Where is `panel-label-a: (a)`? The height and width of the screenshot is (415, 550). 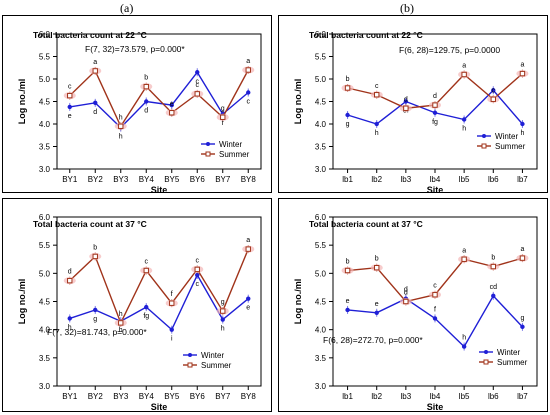 panel-label-a: (a) is located at coordinates (127, 8).